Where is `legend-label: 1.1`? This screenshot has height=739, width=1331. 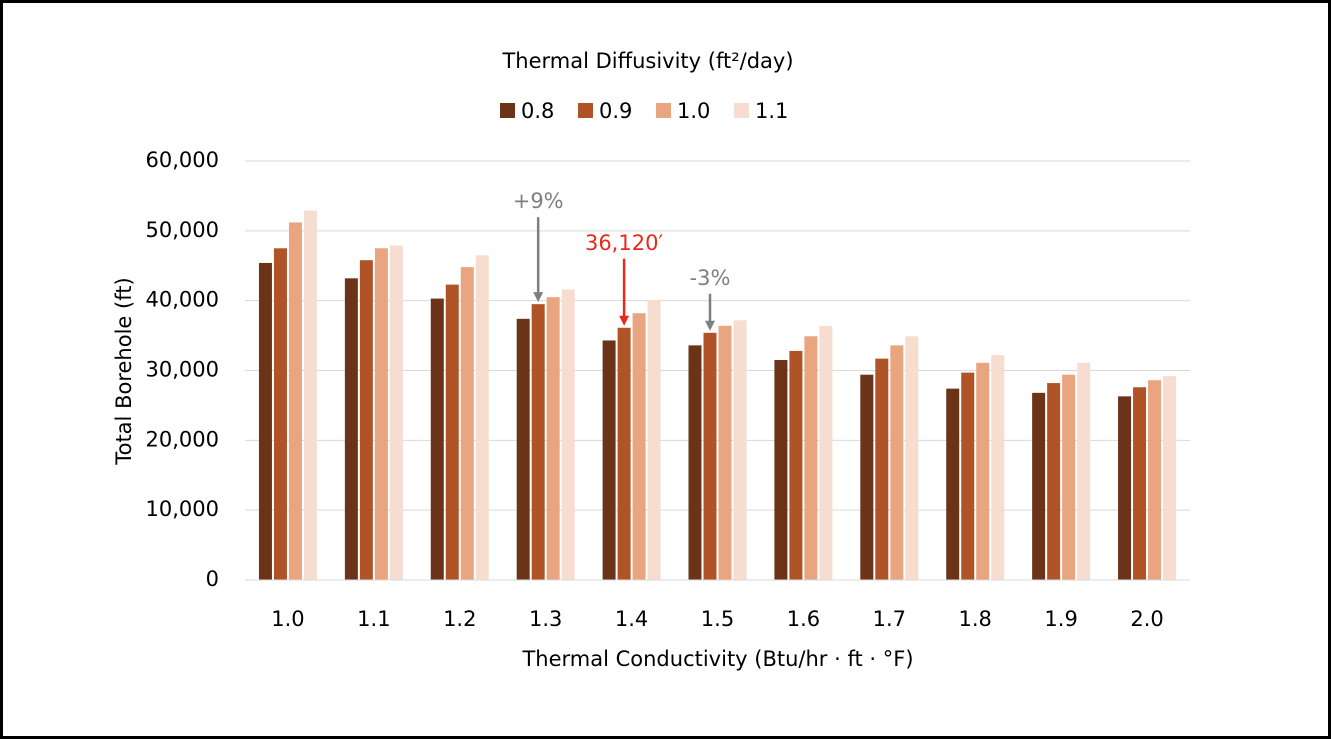 legend-label: 1.1 is located at coordinates (771, 111).